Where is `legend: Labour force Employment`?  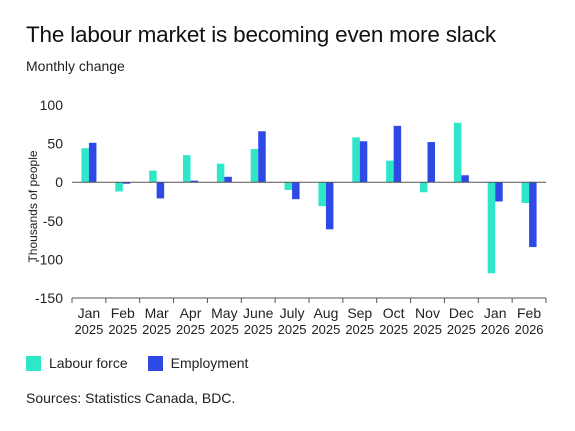 legend: Labour force Employment is located at coordinates (147, 363).